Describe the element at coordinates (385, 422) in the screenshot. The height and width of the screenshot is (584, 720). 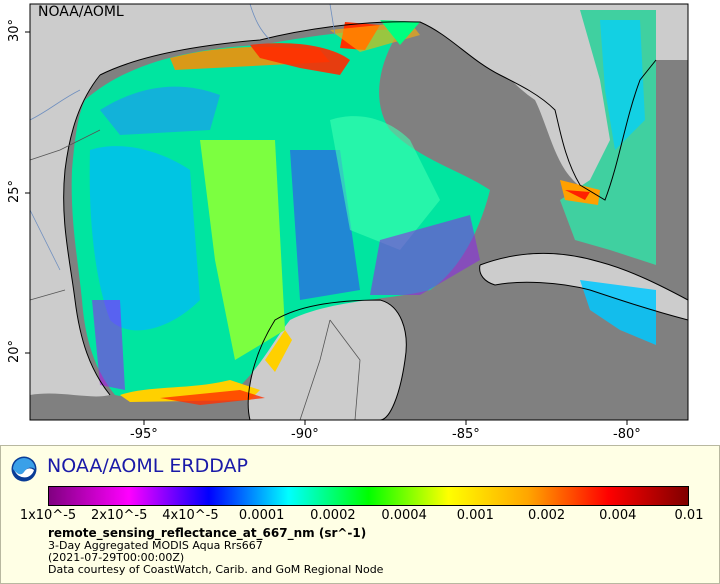
I see `lon-ticks` at that location.